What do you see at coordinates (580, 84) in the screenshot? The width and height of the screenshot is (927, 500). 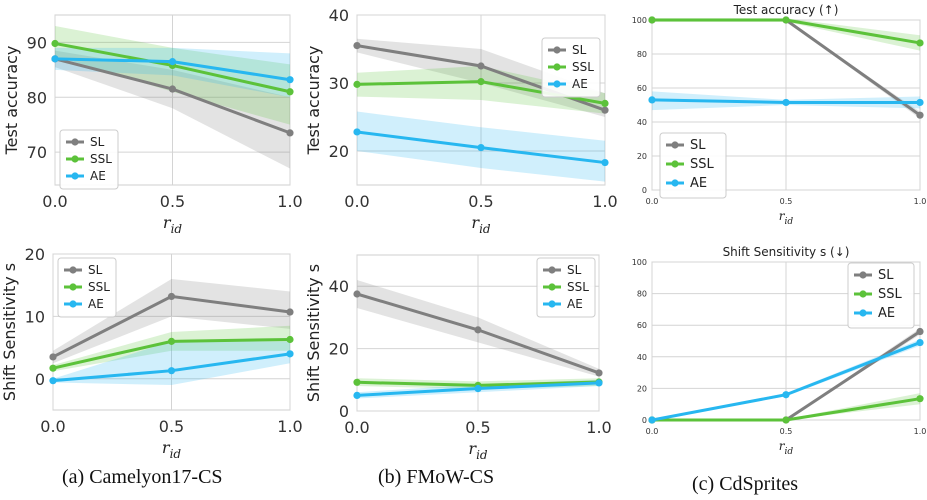 I see `panel-b-top-legend-label-ae: AE` at bounding box center [580, 84].